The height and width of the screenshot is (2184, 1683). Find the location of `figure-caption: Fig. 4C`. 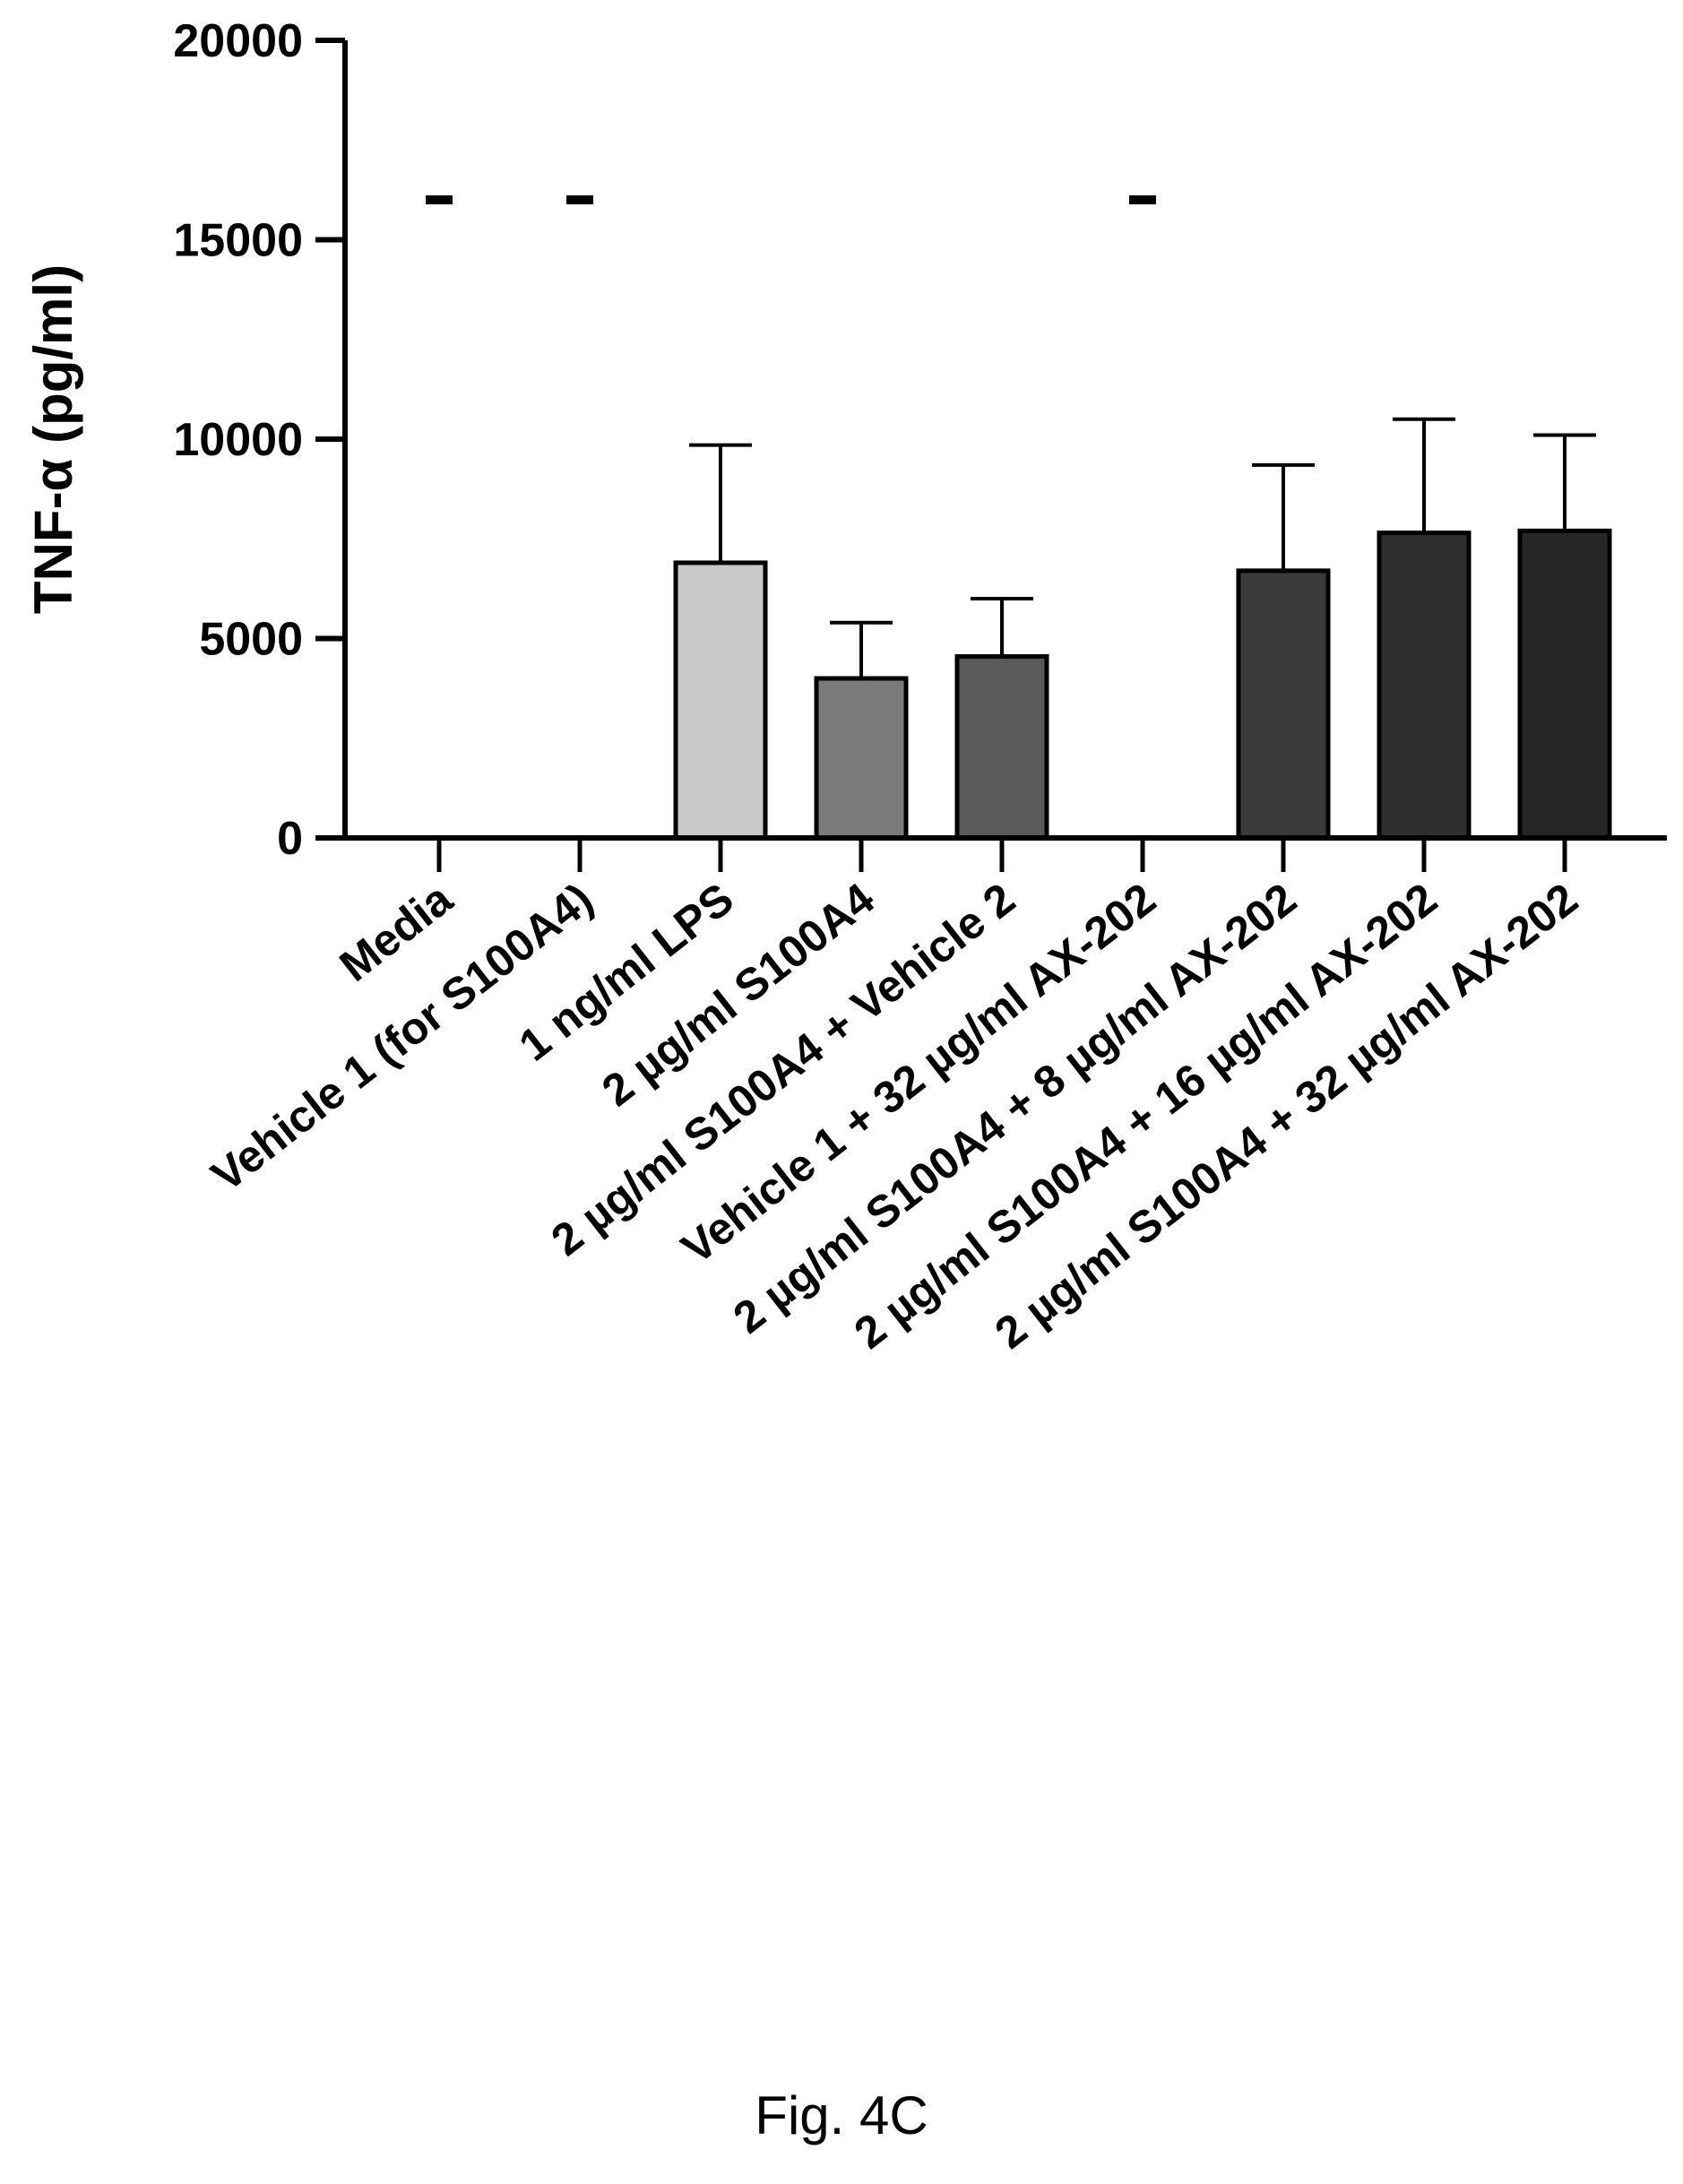

figure-caption: Fig. 4C is located at coordinates (842, 2115).